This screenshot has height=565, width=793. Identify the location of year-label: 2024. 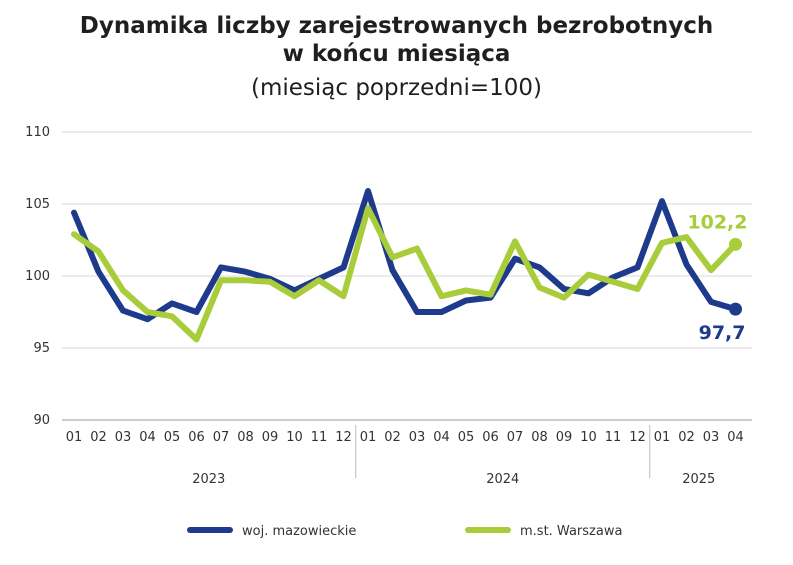
(502, 479).